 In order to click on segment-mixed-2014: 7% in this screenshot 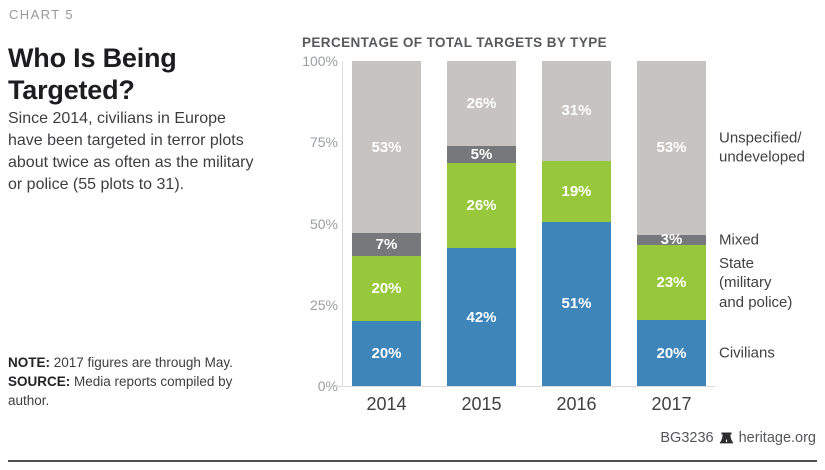, I will do `click(386, 244)`.